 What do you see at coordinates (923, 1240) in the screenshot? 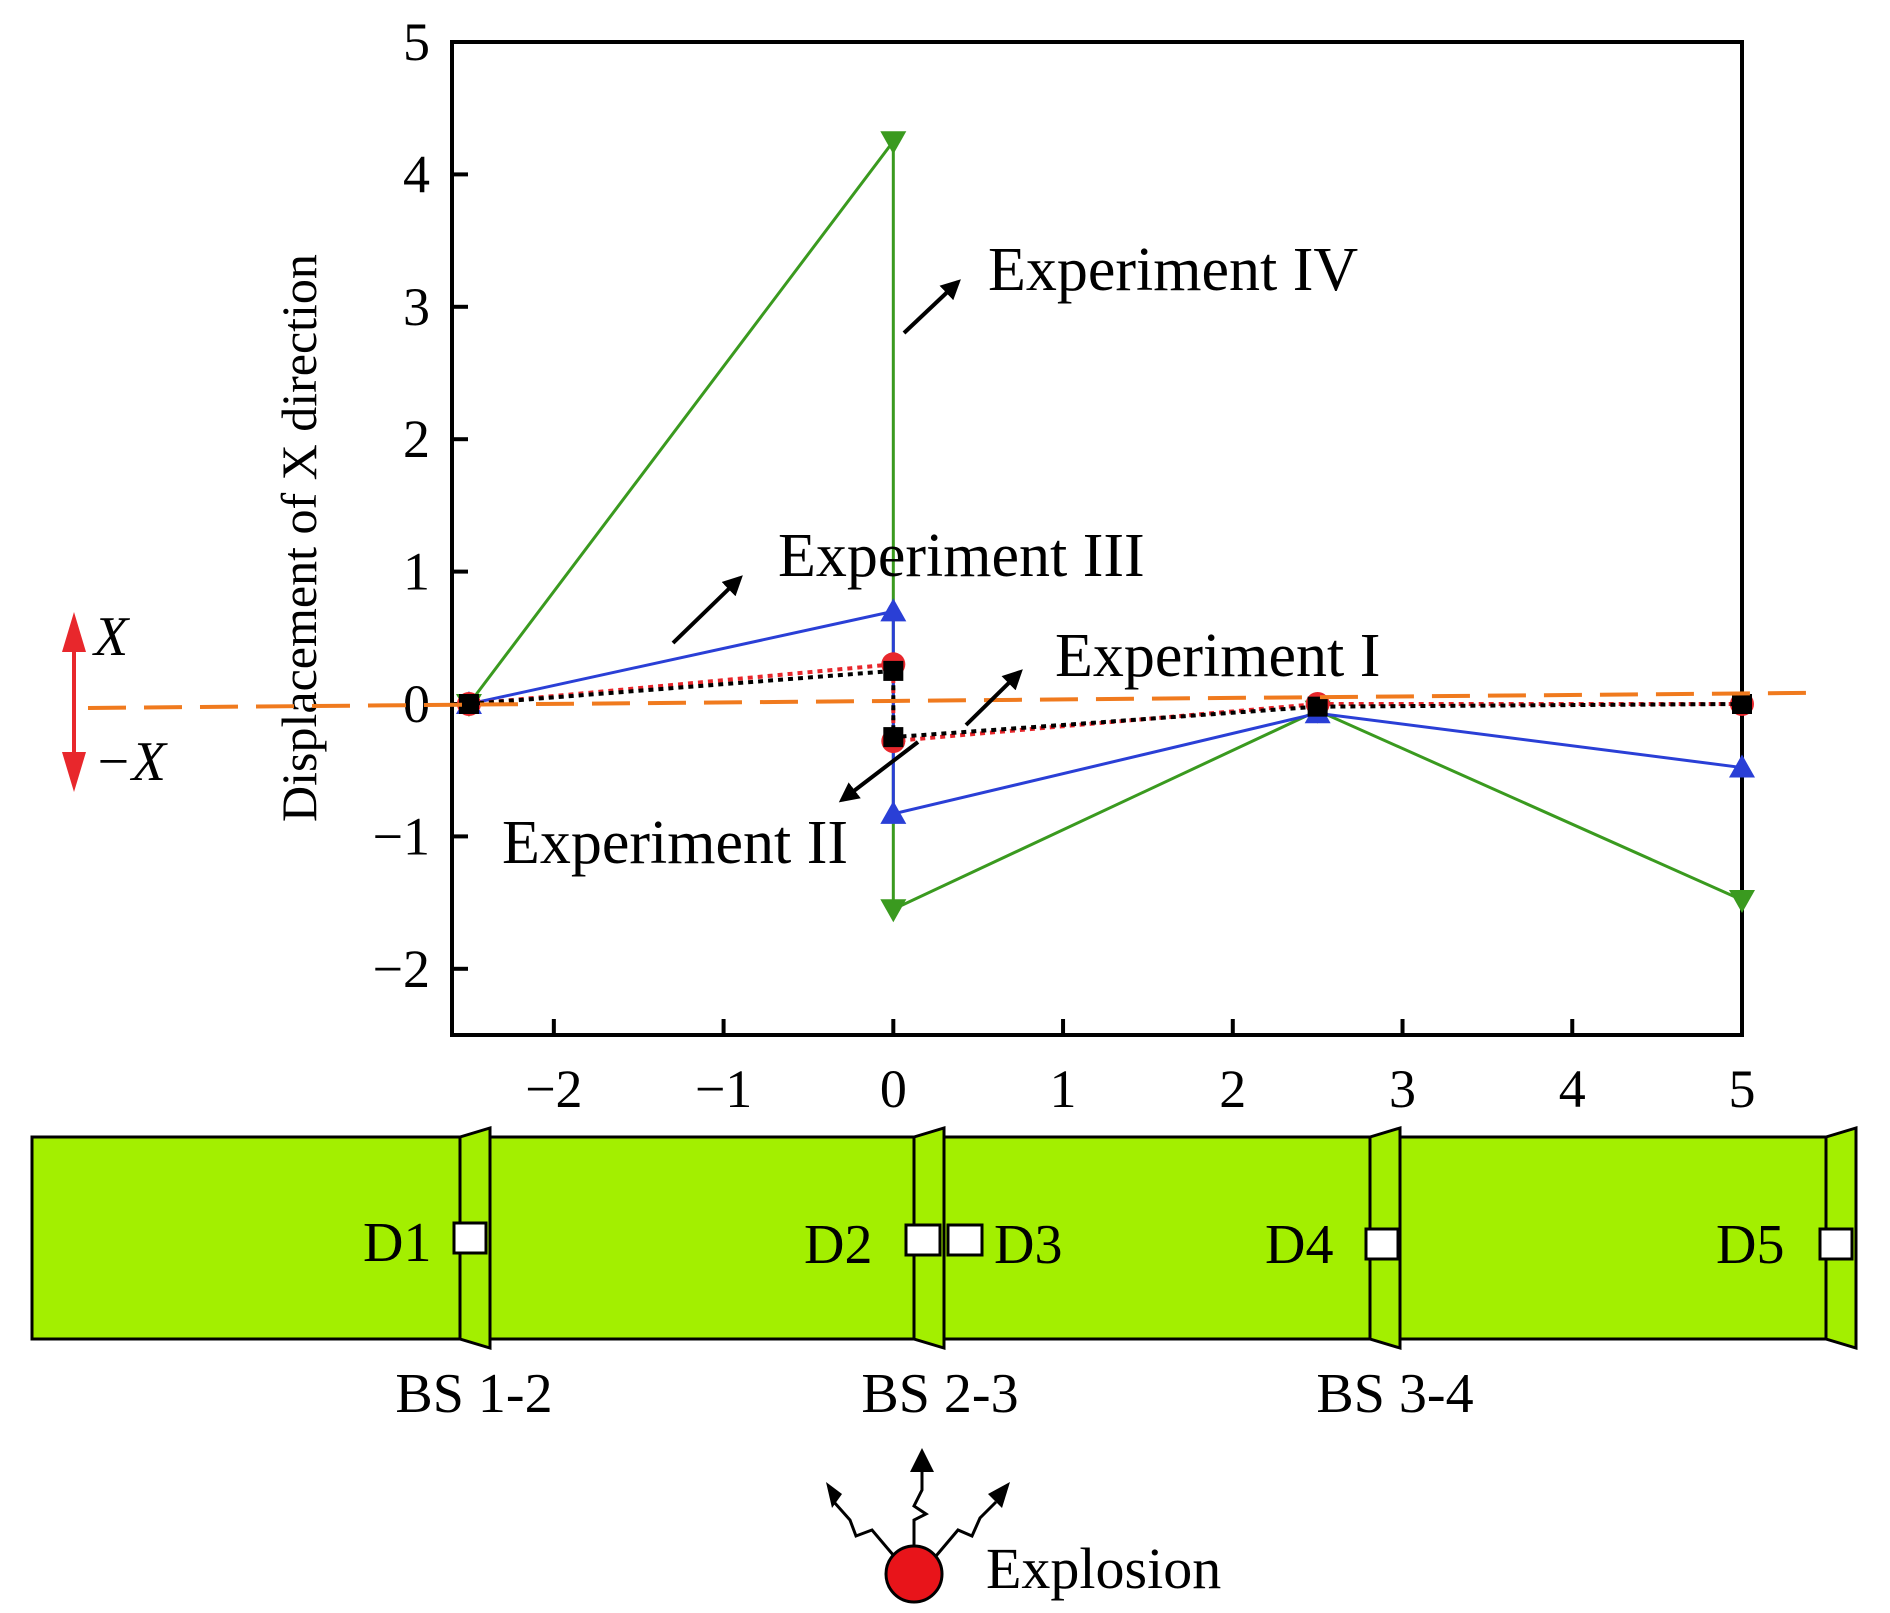
I see `detector-d2-box` at bounding box center [923, 1240].